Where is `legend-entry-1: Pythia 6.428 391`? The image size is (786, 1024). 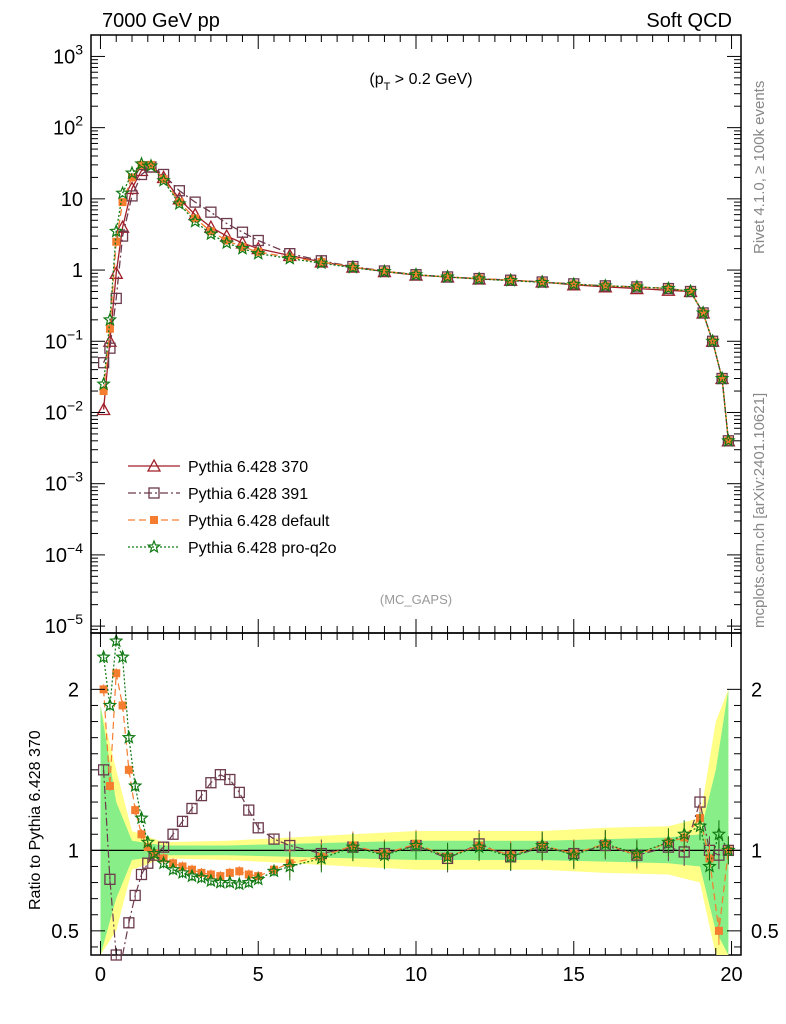
legend-entry-1: Pythia 6.428 391 is located at coordinates (218, 494).